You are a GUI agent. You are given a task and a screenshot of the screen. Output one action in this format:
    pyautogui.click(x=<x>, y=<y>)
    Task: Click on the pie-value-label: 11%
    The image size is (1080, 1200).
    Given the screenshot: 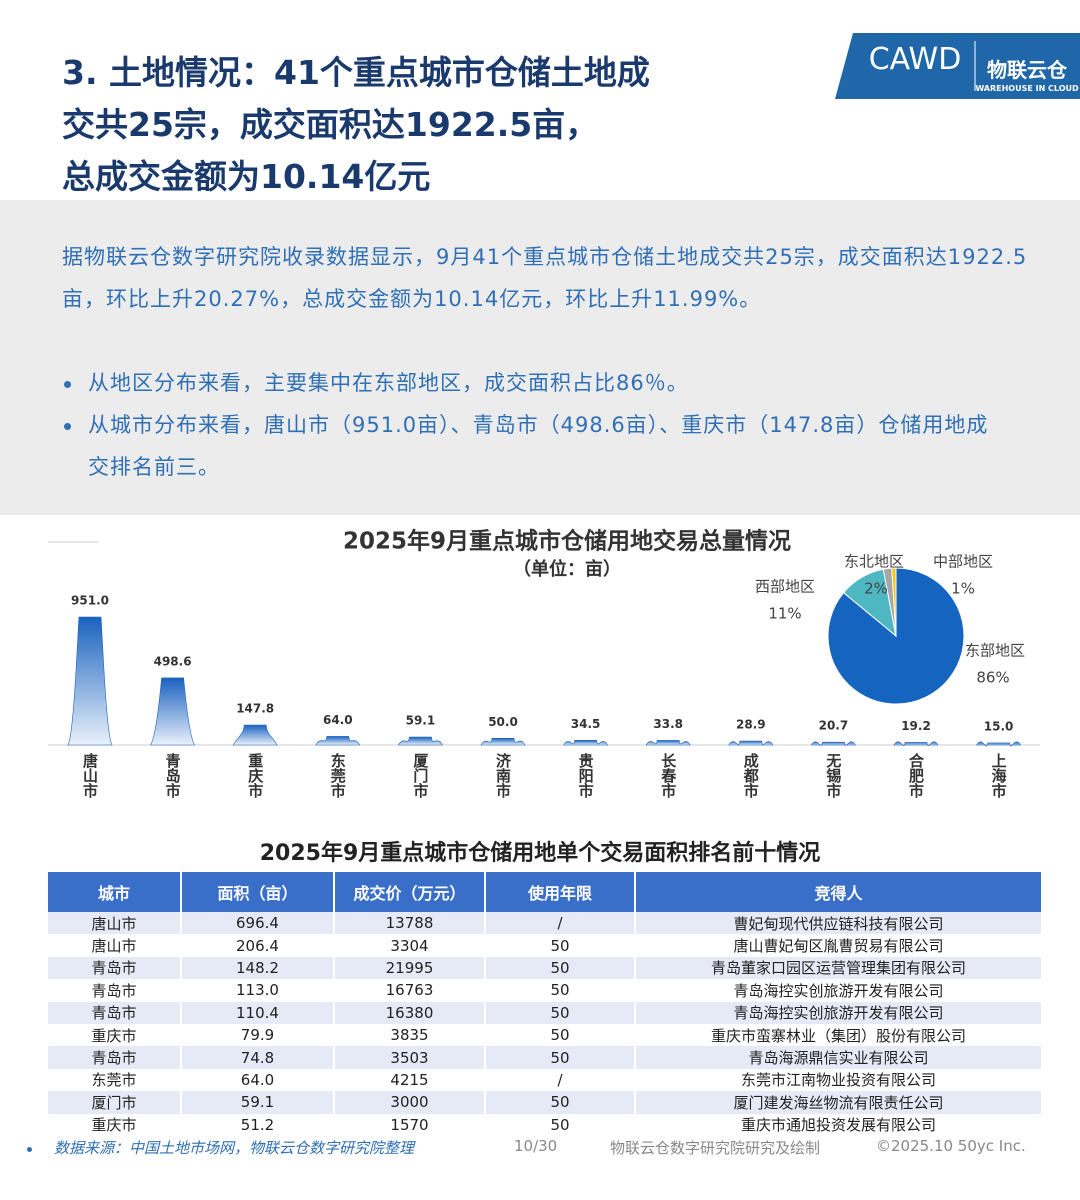 What is the action you would take?
    pyautogui.click(x=784, y=614)
    